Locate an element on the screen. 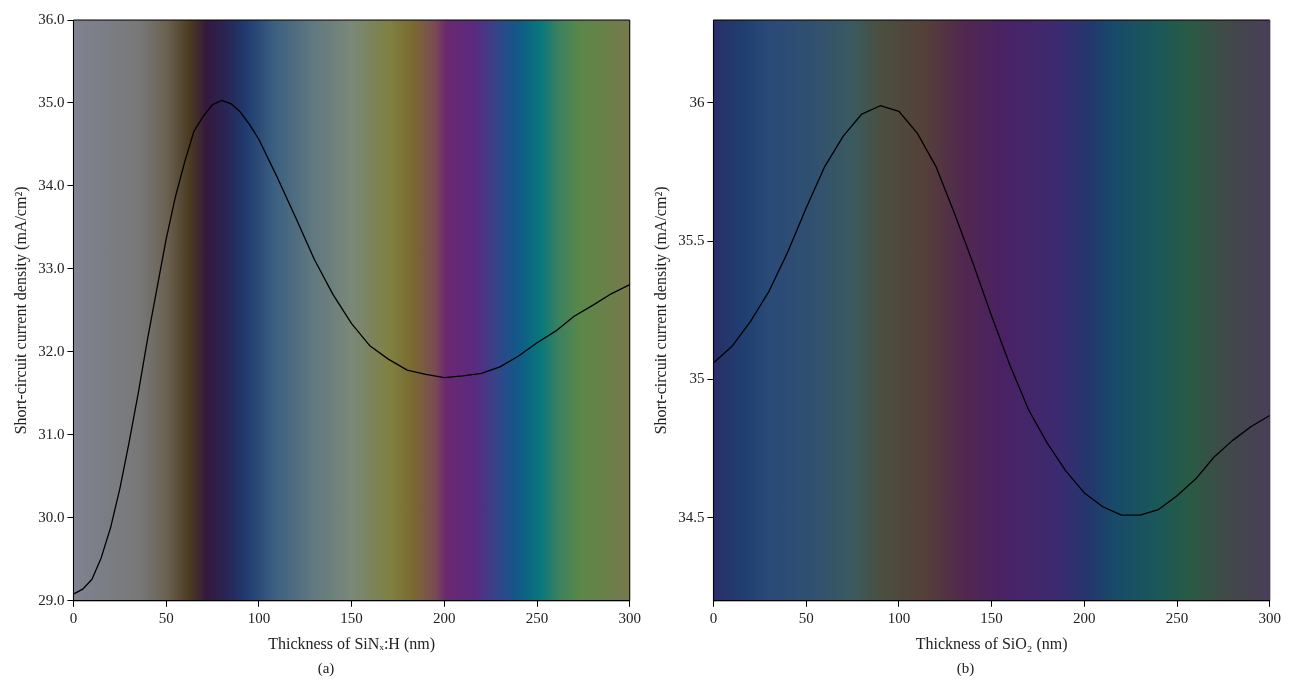 This screenshot has width=1289, height=697. text: (a) is located at coordinates (326, 668).